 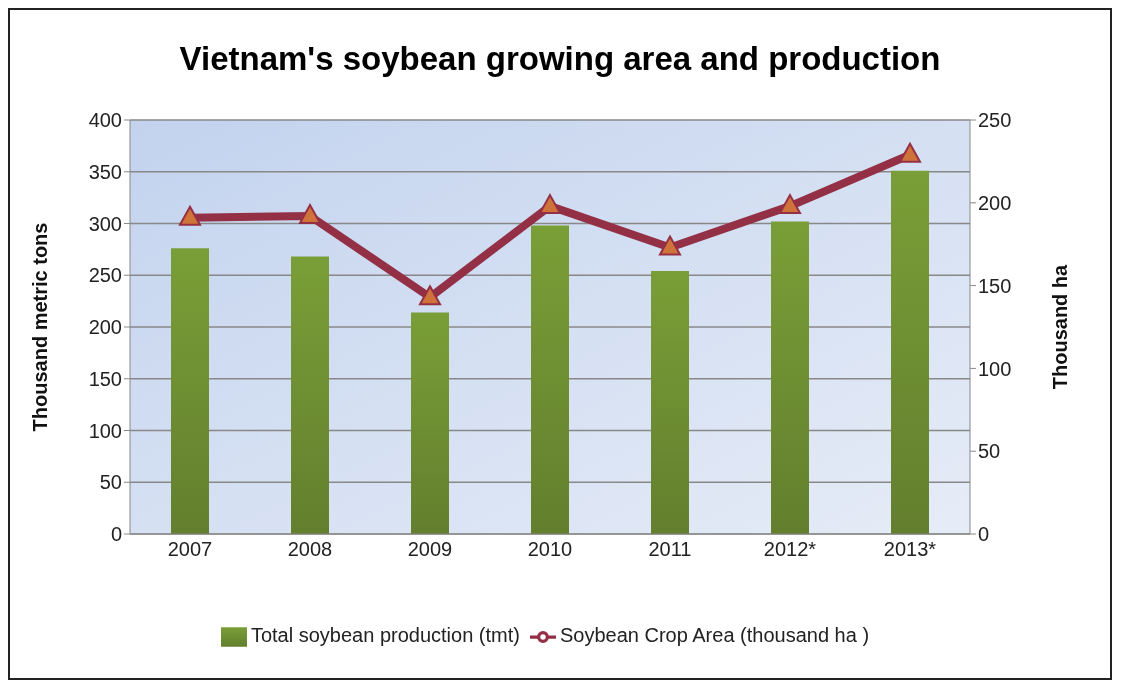 What do you see at coordinates (995, 285) in the screenshot?
I see `y2-tick-label: 150` at bounding box center [995, 285].